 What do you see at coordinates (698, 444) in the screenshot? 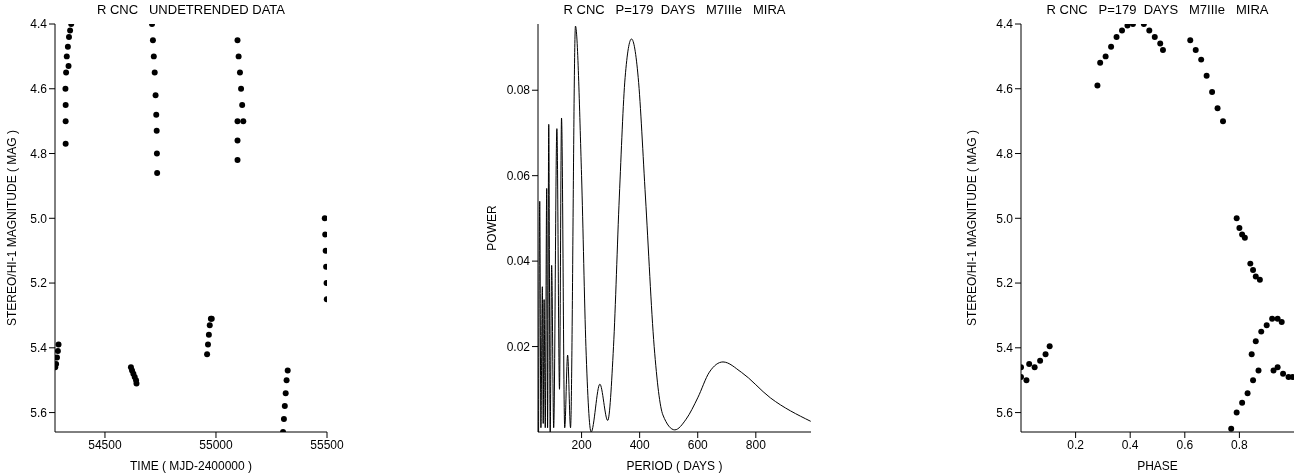
I see `x-tick-label: 600` at bounding box center [698, 444].